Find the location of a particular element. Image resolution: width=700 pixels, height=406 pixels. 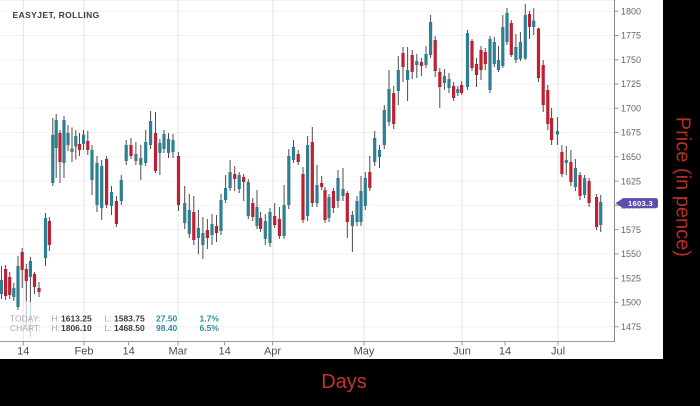

svg-text: EASYJET, ROLLING is located at coordinates (56, 15).